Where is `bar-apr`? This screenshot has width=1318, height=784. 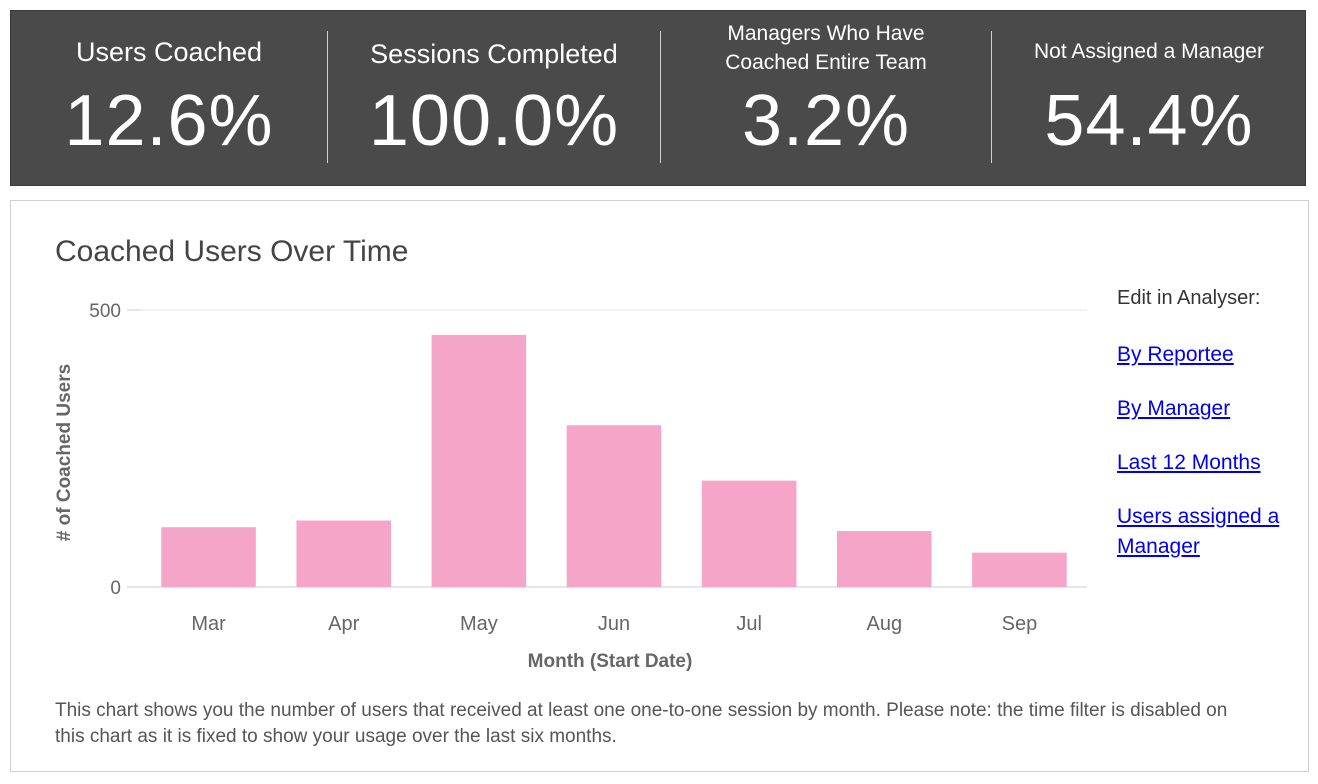
bar-apr is located at coordinates (344, 553).